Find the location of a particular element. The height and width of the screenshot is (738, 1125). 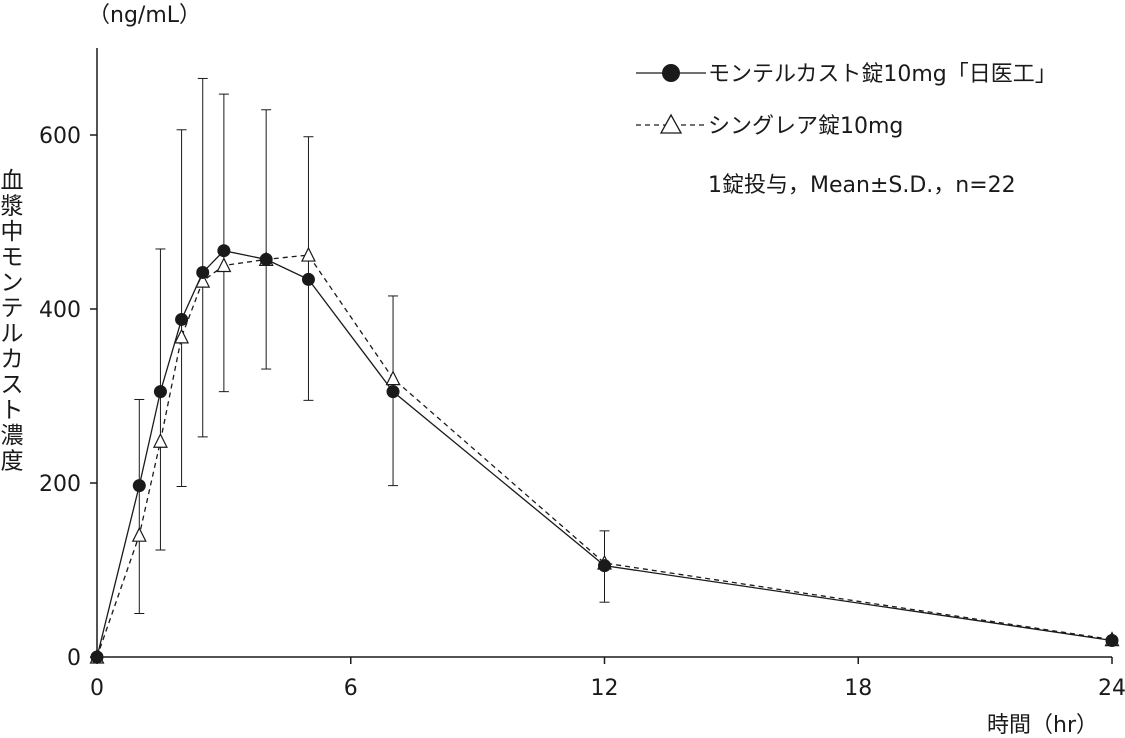

y-axis-label-char: ン is located at coordinates (12, 283).